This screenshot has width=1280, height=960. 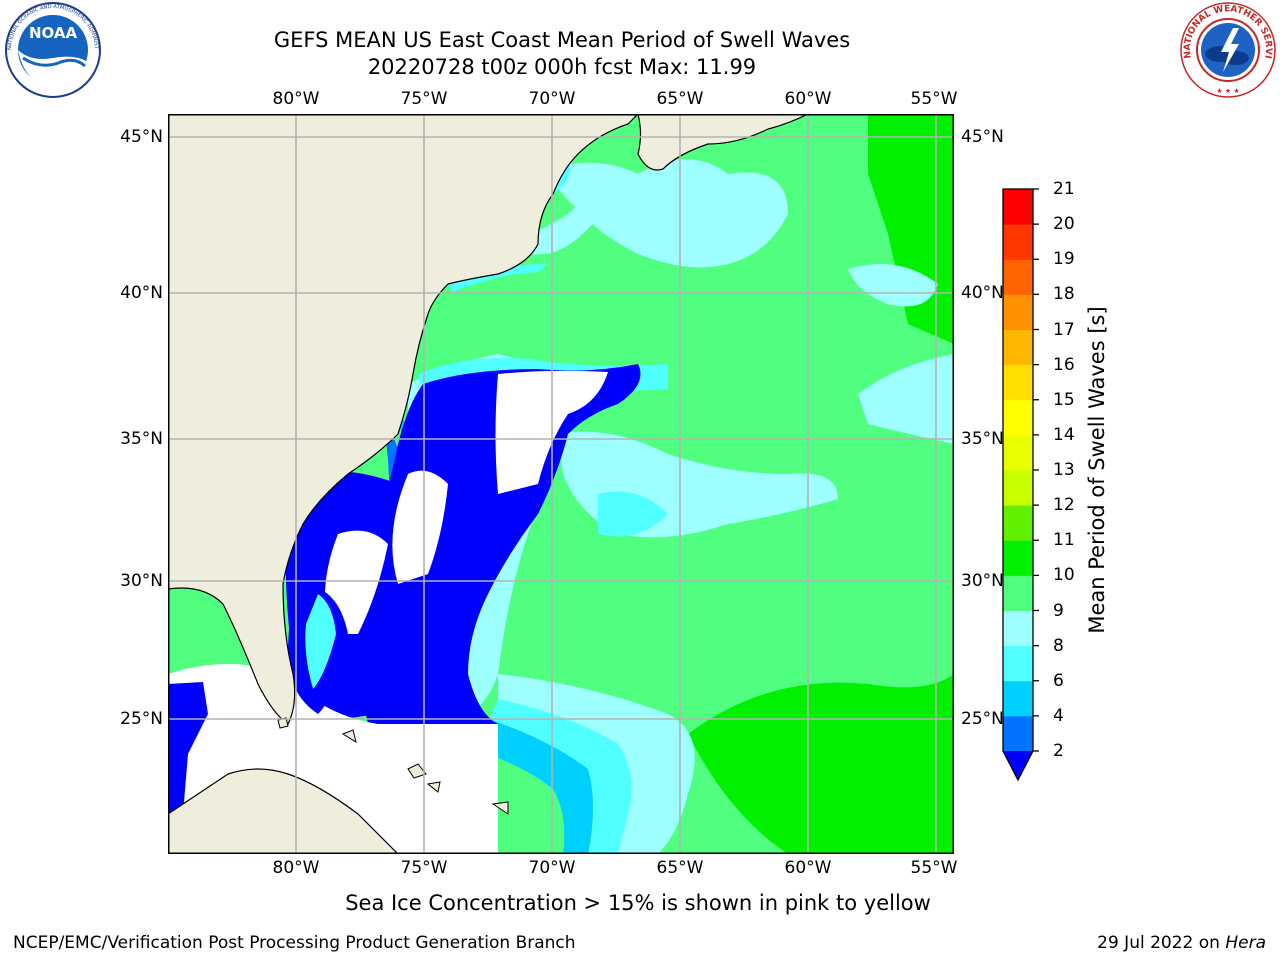 What do you see at coordinates (680, 99) in the screenshot?
I see `lon-tick-top-65w: 65°W` at bounding box center [680, 99].